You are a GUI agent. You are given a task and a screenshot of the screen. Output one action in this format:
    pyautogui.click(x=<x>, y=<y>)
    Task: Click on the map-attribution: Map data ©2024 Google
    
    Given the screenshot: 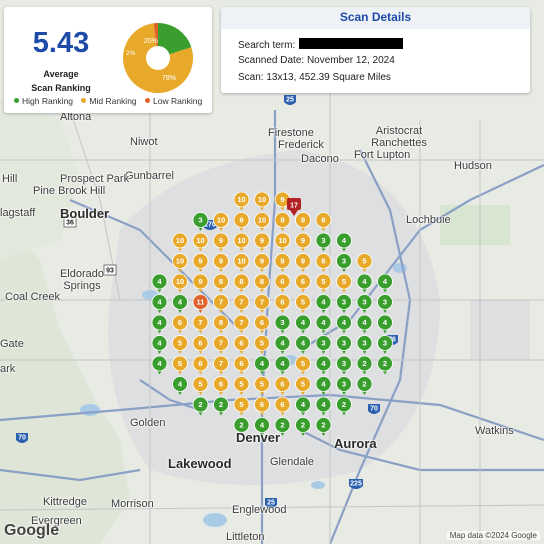 What is the action you would take?
    pyautogui.click(x=493, y=535)
    